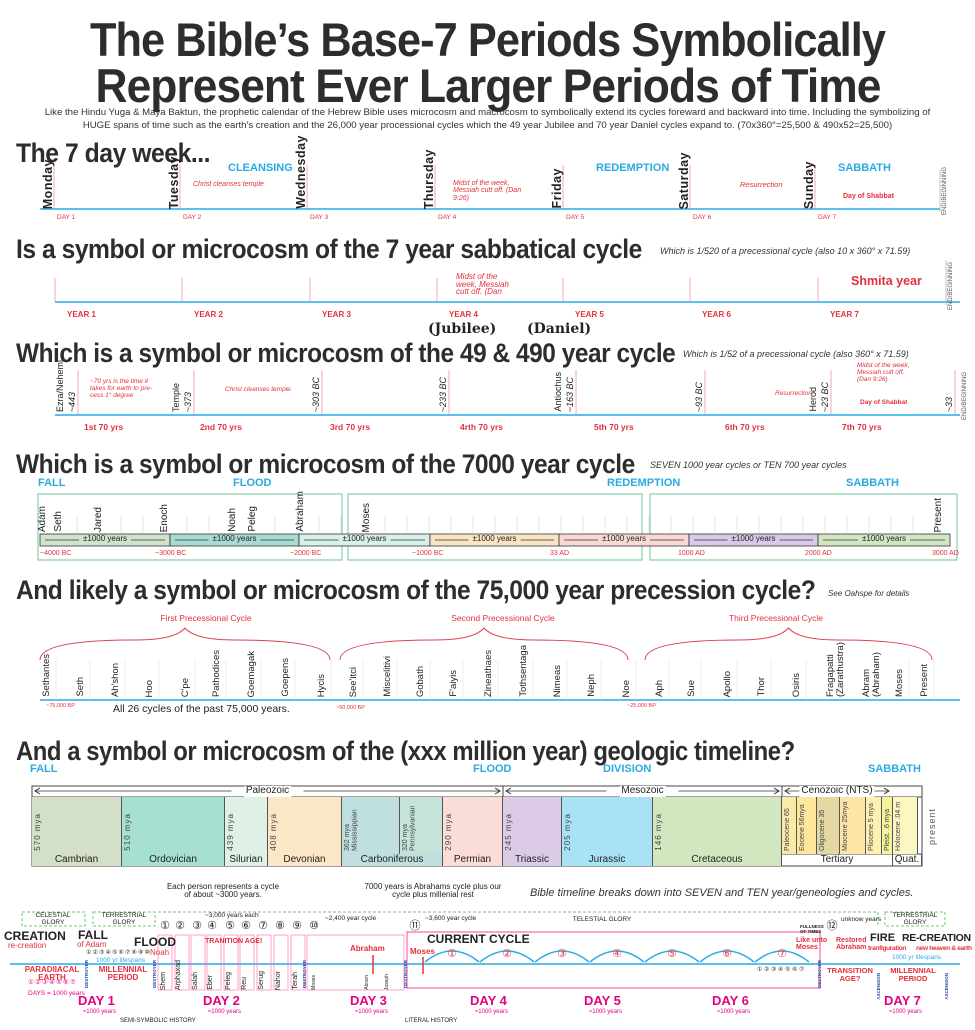 This screenshot has height=1030, width=975. Describe the element at coordinates (351, 918) in the screenshot. I see `cycle-2400-label: ~2,400 year cycle` at that location.